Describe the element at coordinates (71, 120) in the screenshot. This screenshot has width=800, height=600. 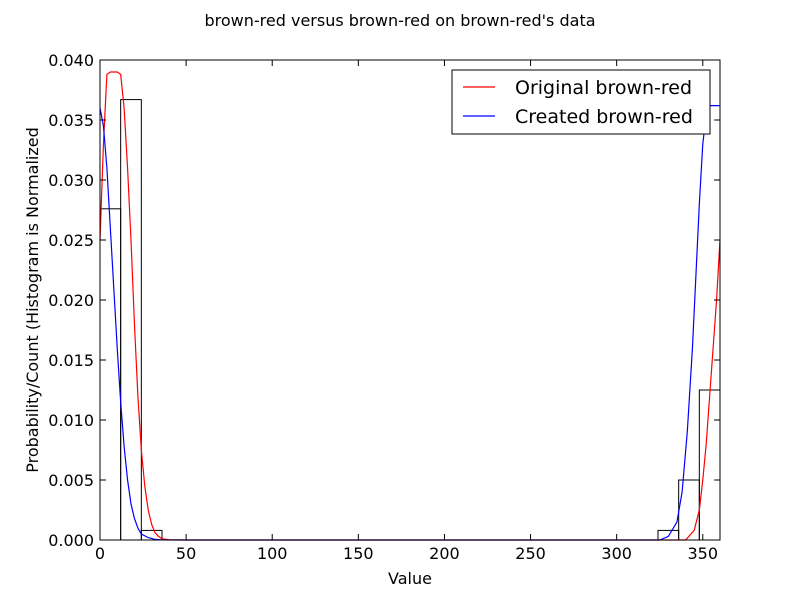
I see `y-tick-label-7: 0.035` at that location.